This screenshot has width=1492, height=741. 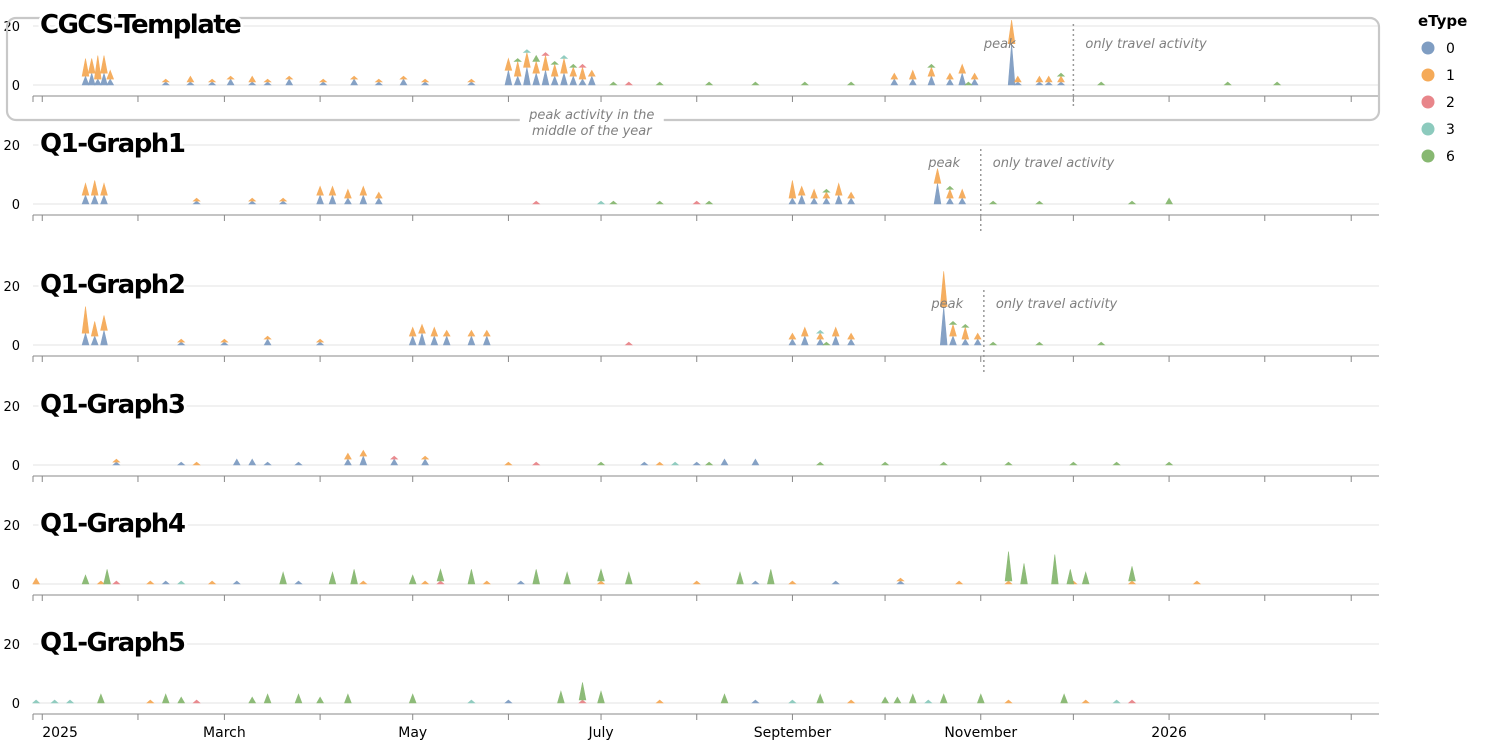 I want to click on legend-title: eType, so click(x=1442, y=21).